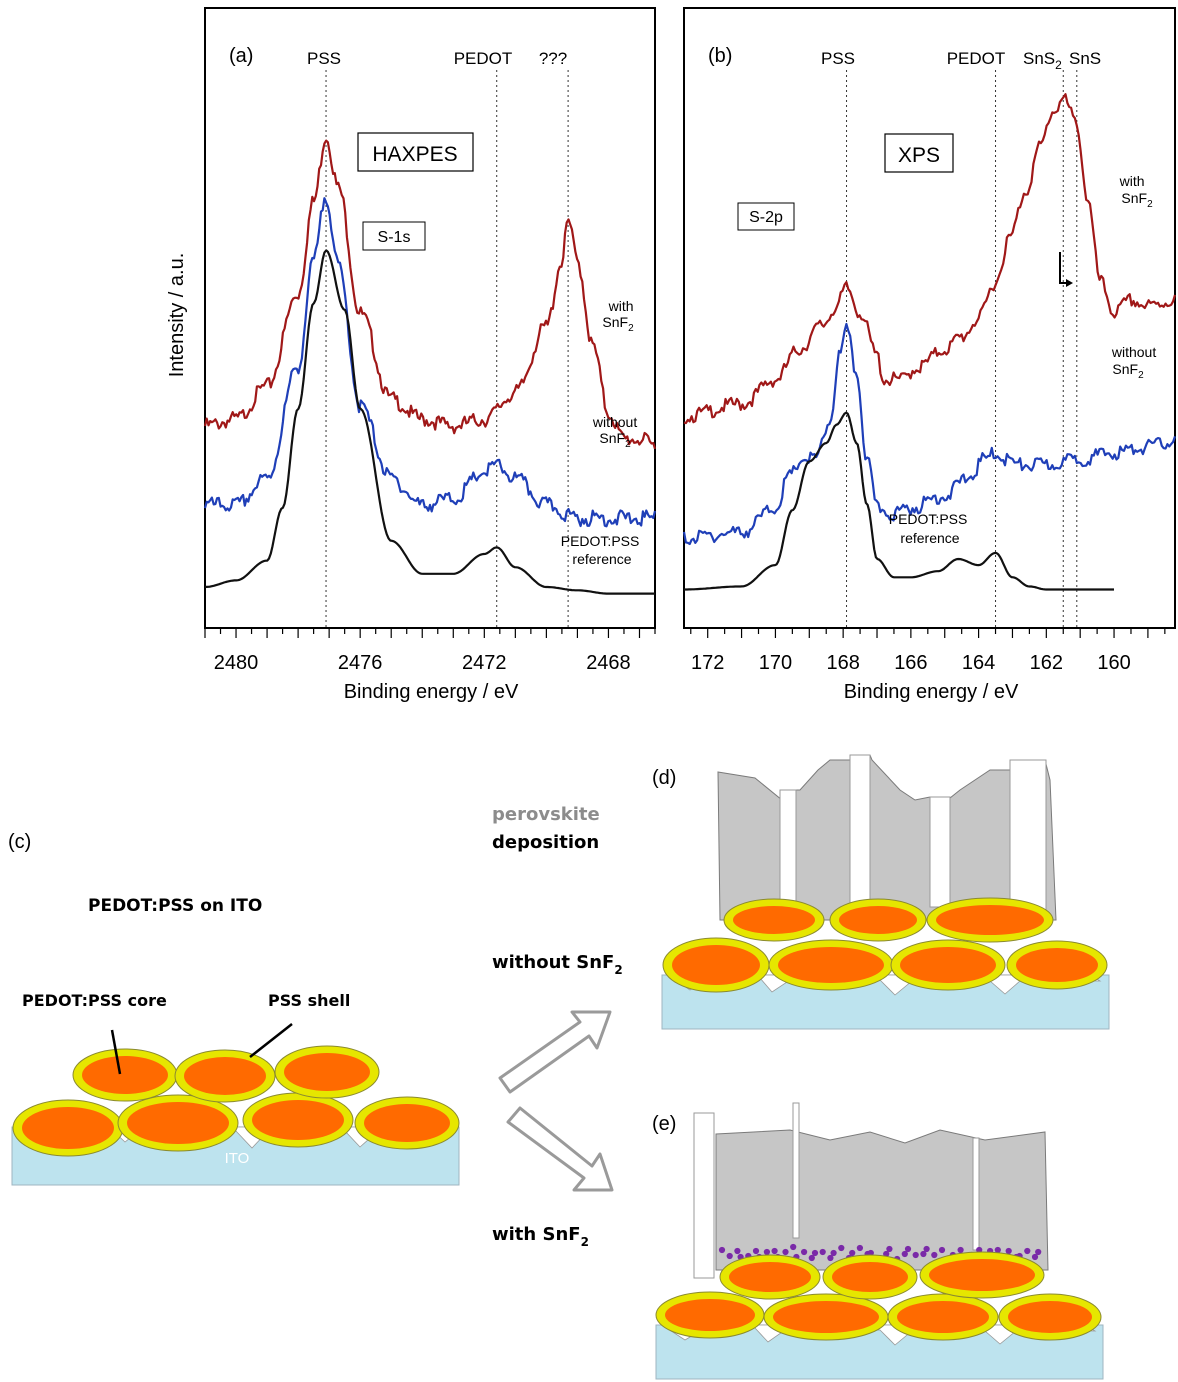 The image size is (1178, 1382). What do you see at coordinates (1113, 663) in the screenshot?
I see `x-tick-label: 160` at bounding box center [1113, 663].